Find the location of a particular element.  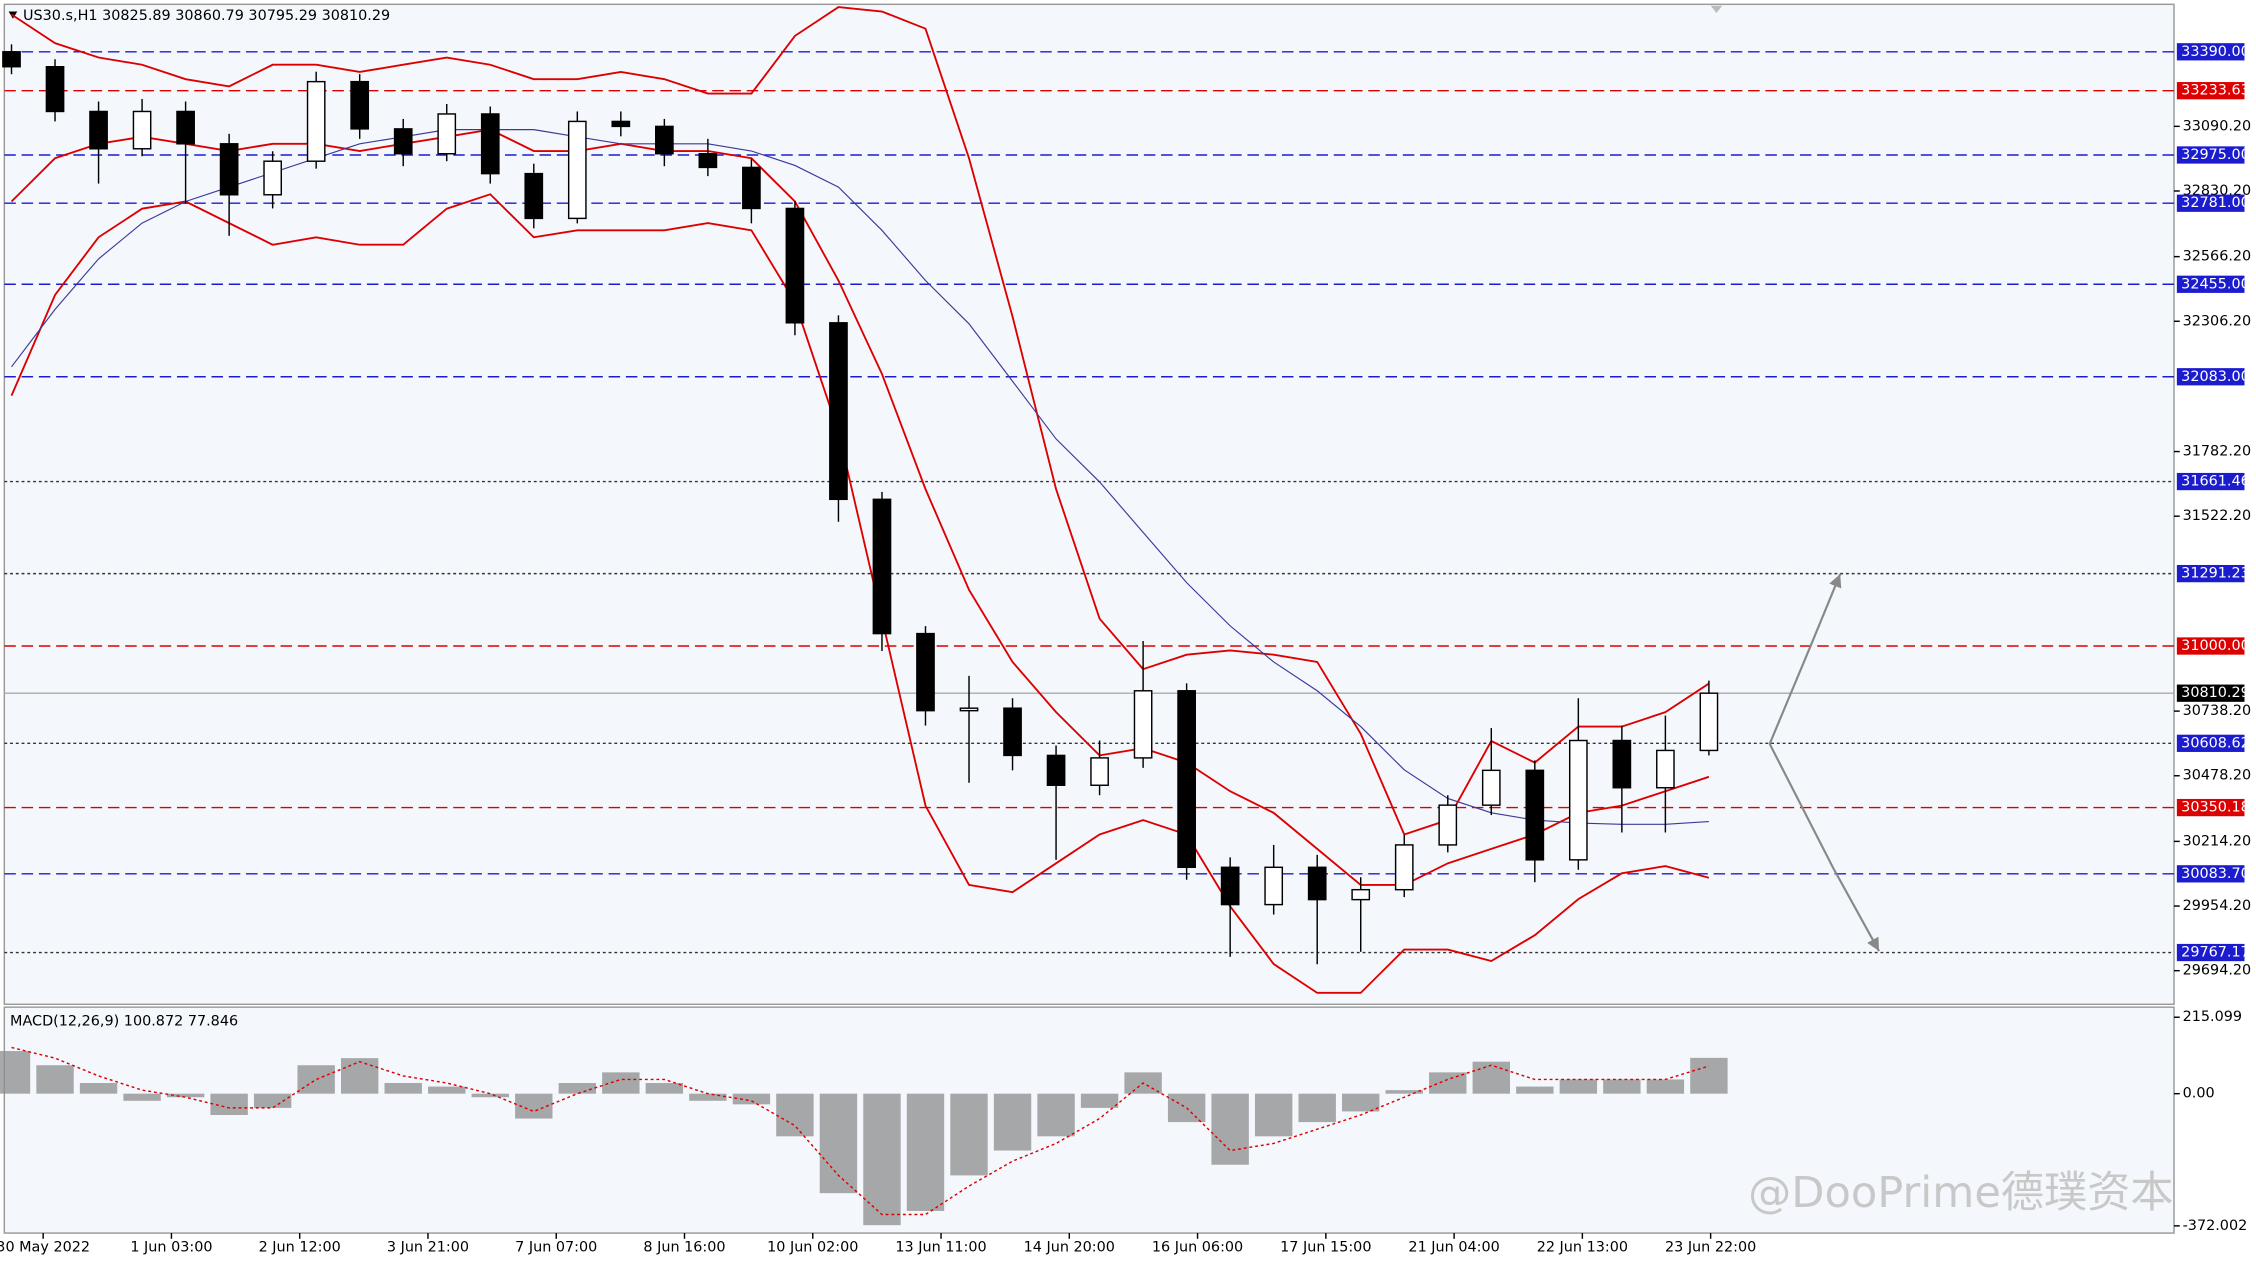

x-tick-label: 16 Jun 06:00 is located at coordinates (1197, 1247).